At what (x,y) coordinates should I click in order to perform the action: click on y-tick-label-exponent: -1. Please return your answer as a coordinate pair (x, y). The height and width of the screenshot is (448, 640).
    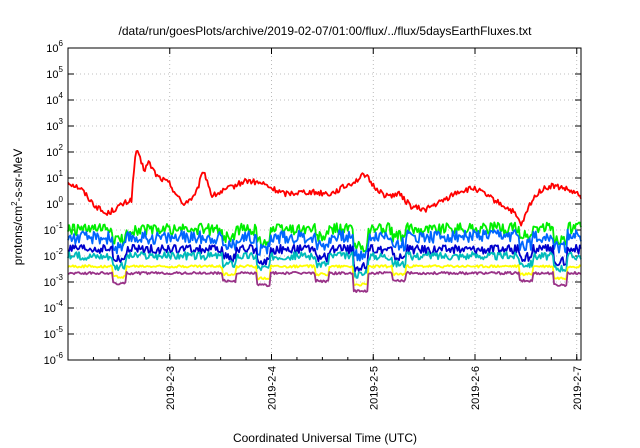
    Looking at the image, I should click on (60, 225).